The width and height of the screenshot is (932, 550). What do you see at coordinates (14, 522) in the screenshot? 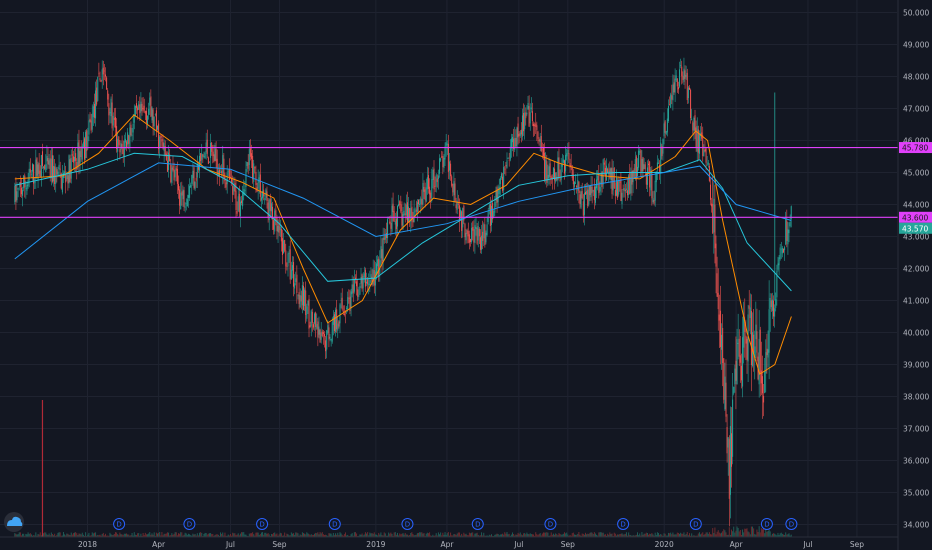
I see `logo` at bounding box center [14, 522].